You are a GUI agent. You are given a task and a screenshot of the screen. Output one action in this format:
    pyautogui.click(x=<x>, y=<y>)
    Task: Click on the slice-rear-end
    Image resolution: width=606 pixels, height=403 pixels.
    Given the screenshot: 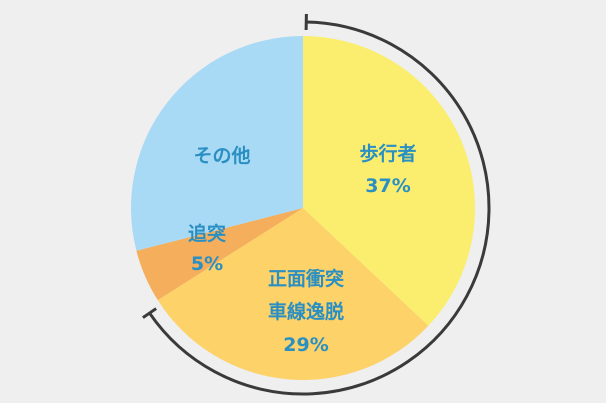 What is the action you would take?
    pyautogui.click(x=219, y=254)
    